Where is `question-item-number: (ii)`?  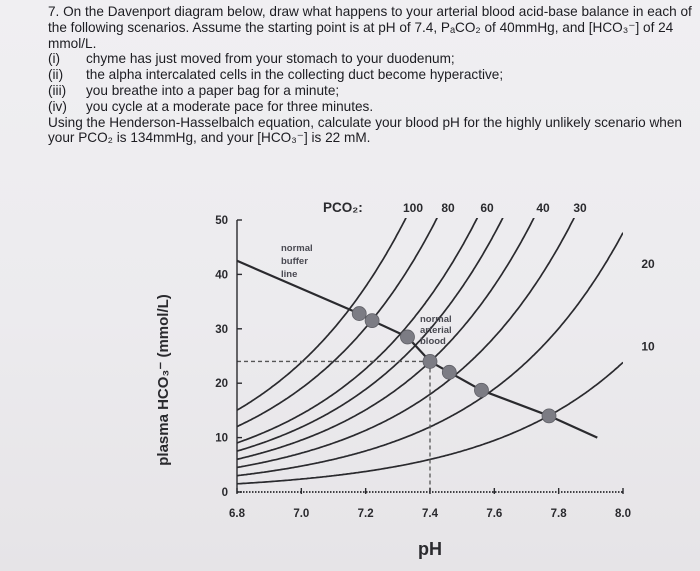 question-item-number: (ii) is located at coordinates (56, 75).